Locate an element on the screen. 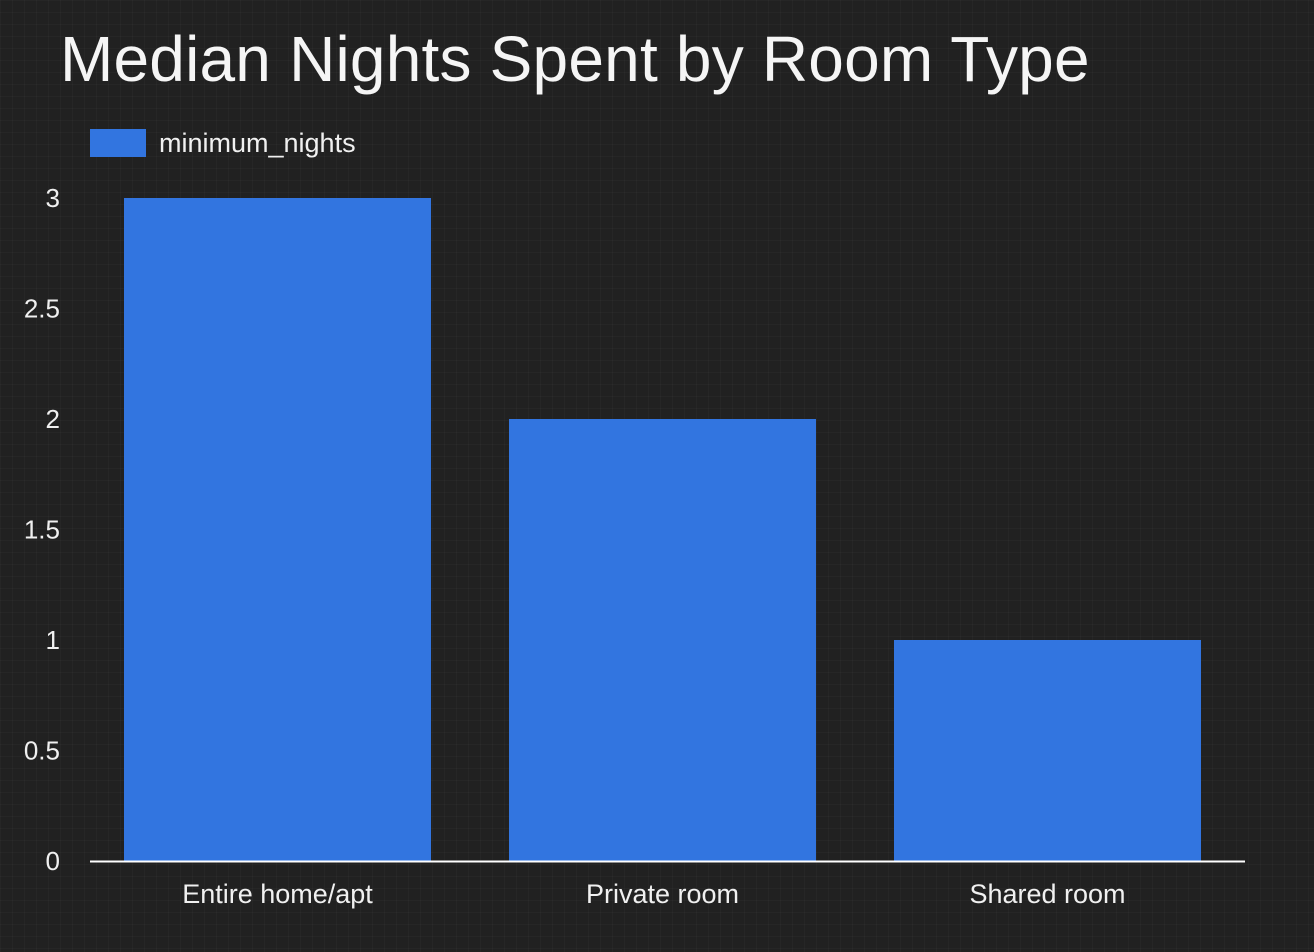 This screenshot has height=952, width=1314. y-tick-label: 1.5 is located at coordinates (42, 530).